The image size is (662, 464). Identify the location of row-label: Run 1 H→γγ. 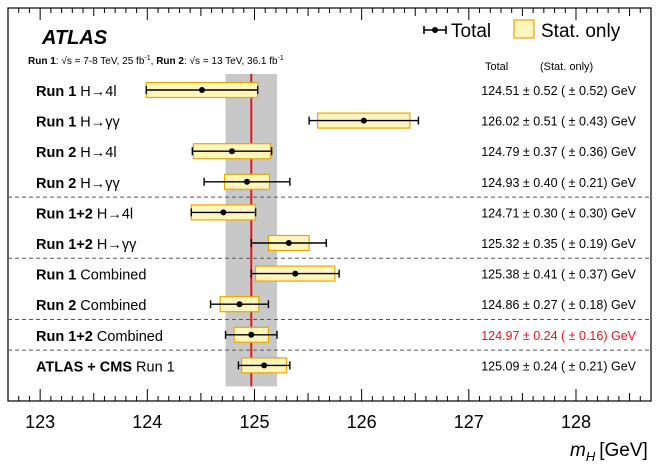
(78, 123).